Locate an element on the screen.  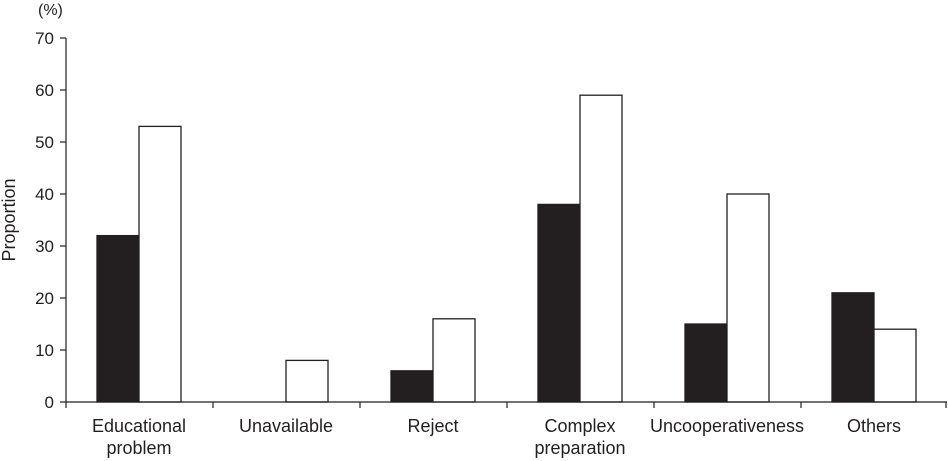
x-axis is located at coordinates (506, 404).